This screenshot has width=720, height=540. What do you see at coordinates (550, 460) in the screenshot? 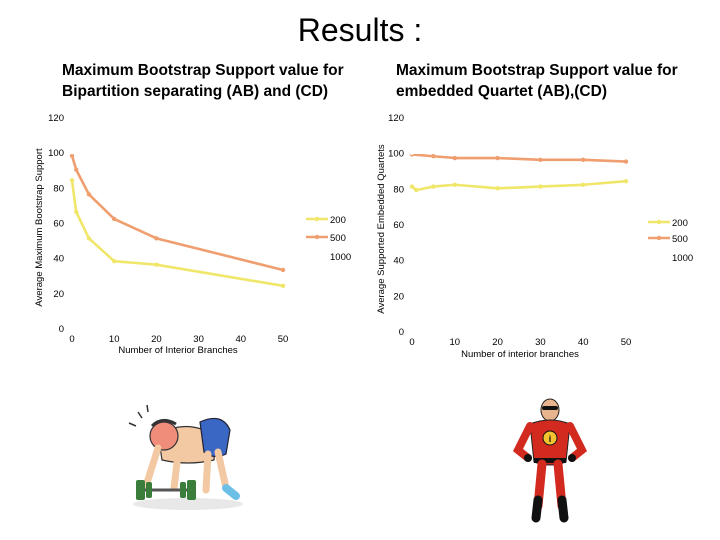
I see `superhero-illustration: i` at bounding box center [550, 460].